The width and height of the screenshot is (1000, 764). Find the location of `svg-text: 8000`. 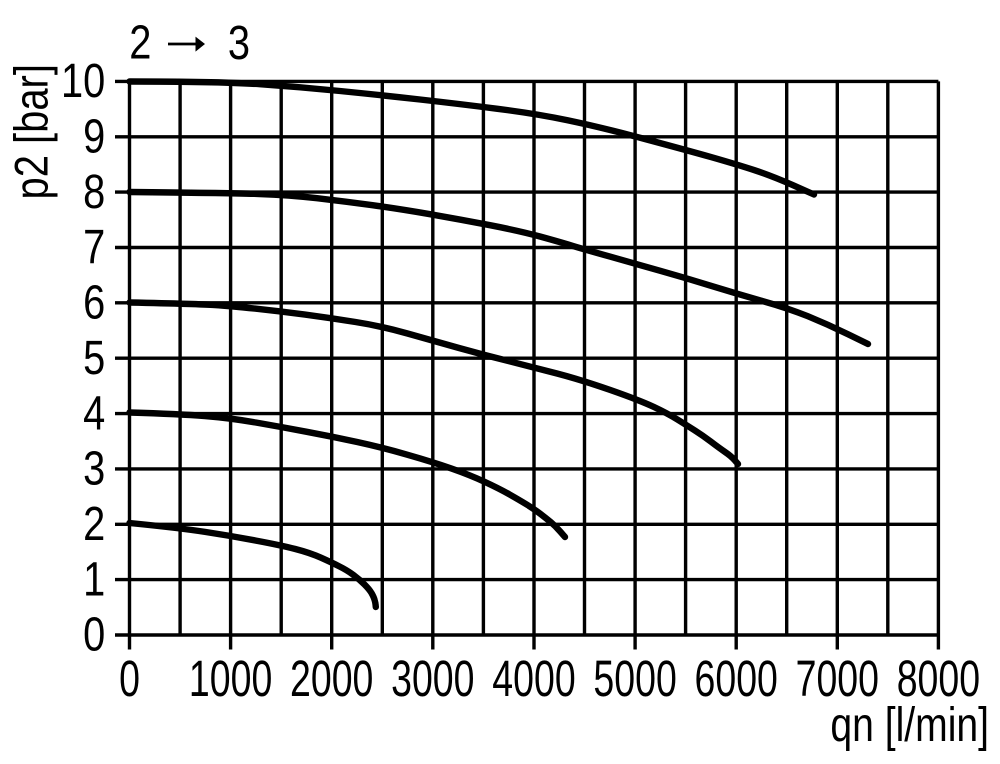

svg-text: 8000 is located at coordinates (938, 678).